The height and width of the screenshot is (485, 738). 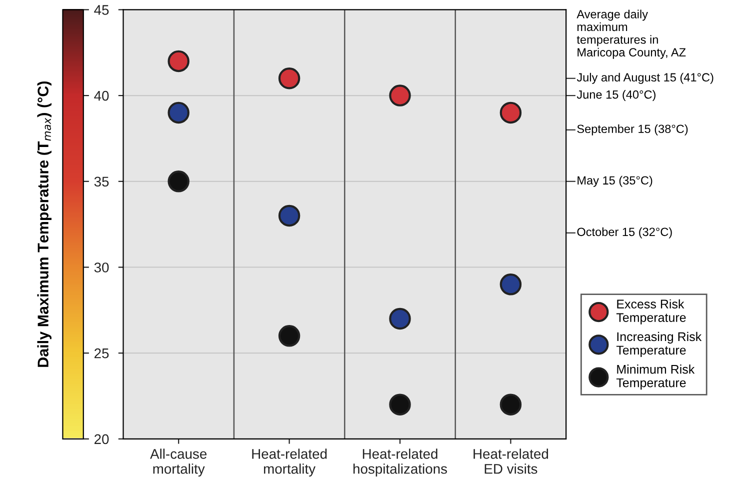 I want to click on color-bar-label: 40, so click(x=101, y=95).